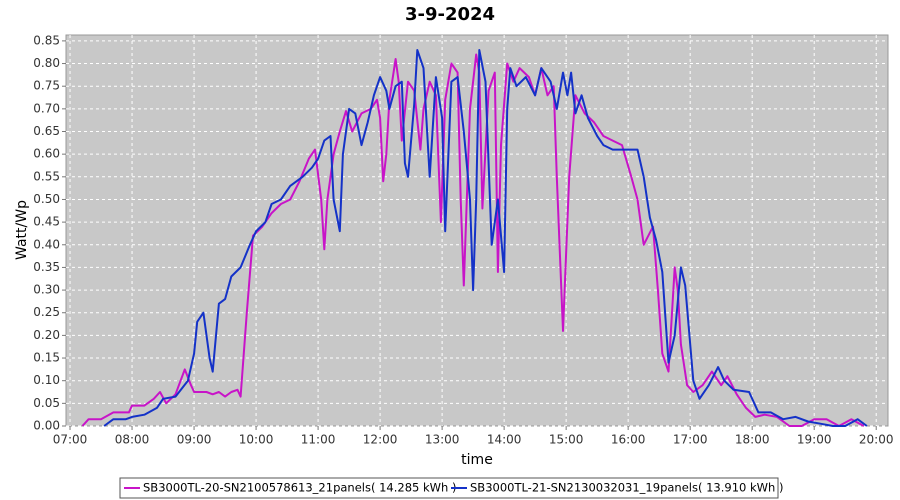 The height and width of the screenshot is (500, 900). I want to click on y-tick-label: 0.20, so click(46, 335).